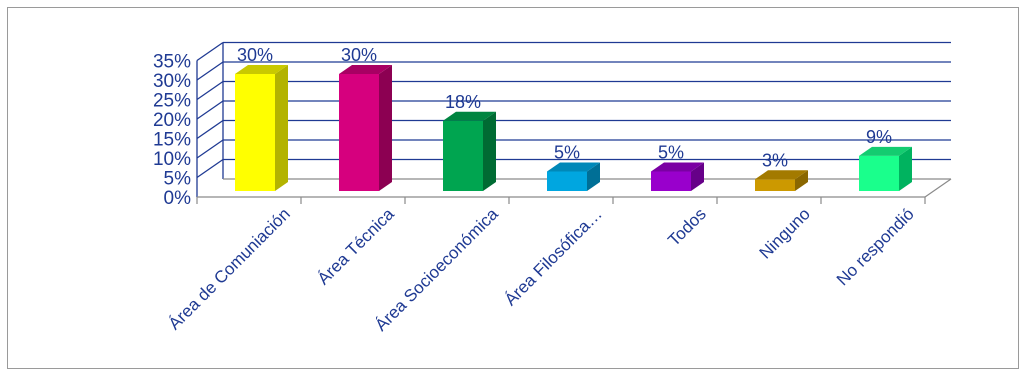 The image size is (1028, 376). What do you see at coordinates (229, 268) in the screenshot?
I see `x-tick-label: Área de Comuniación` at bounding box center [229, 268].